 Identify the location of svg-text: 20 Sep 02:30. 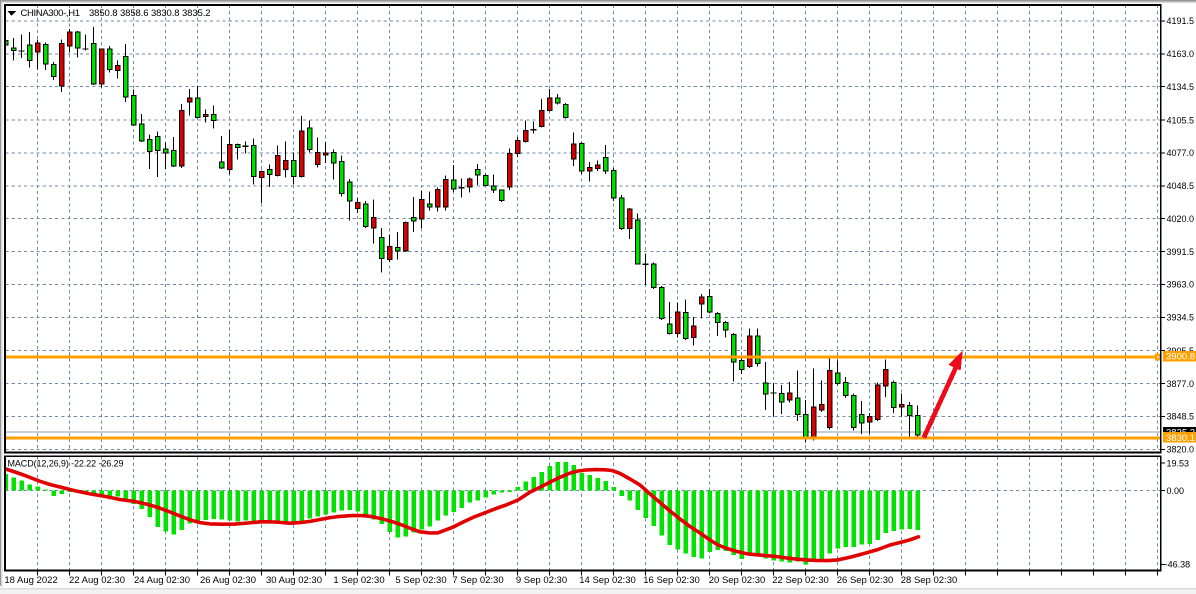
(737, 580).